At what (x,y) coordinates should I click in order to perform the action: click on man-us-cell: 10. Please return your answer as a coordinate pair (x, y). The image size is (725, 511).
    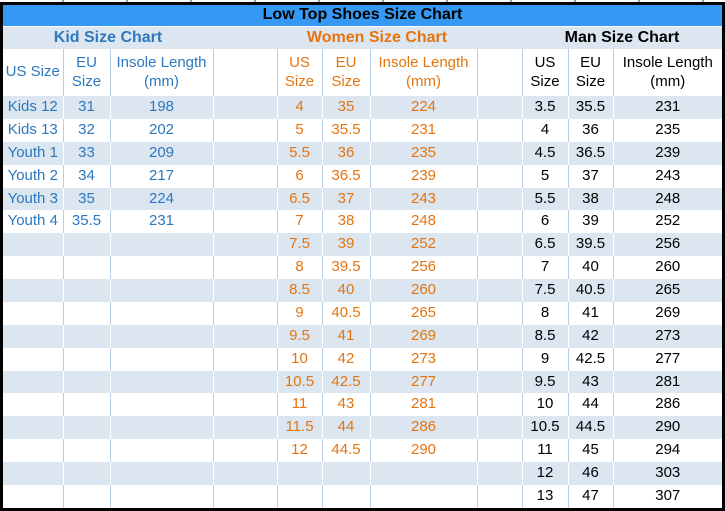
    Looking at the image, I should click on (545, 405).